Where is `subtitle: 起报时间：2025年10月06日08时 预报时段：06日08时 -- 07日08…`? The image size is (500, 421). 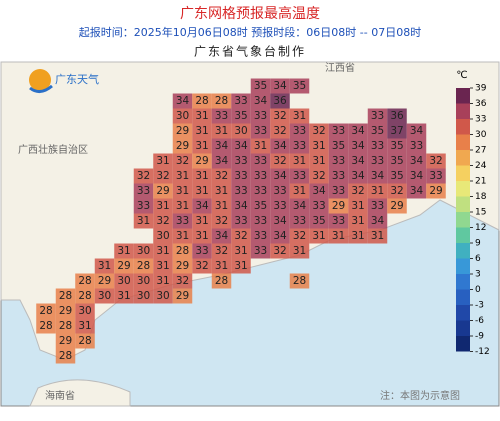 subtitle: 起报时间：2025年10月06日08时 预报时段：06日08时 -- 07日08… is located at coordinates (250, 32).